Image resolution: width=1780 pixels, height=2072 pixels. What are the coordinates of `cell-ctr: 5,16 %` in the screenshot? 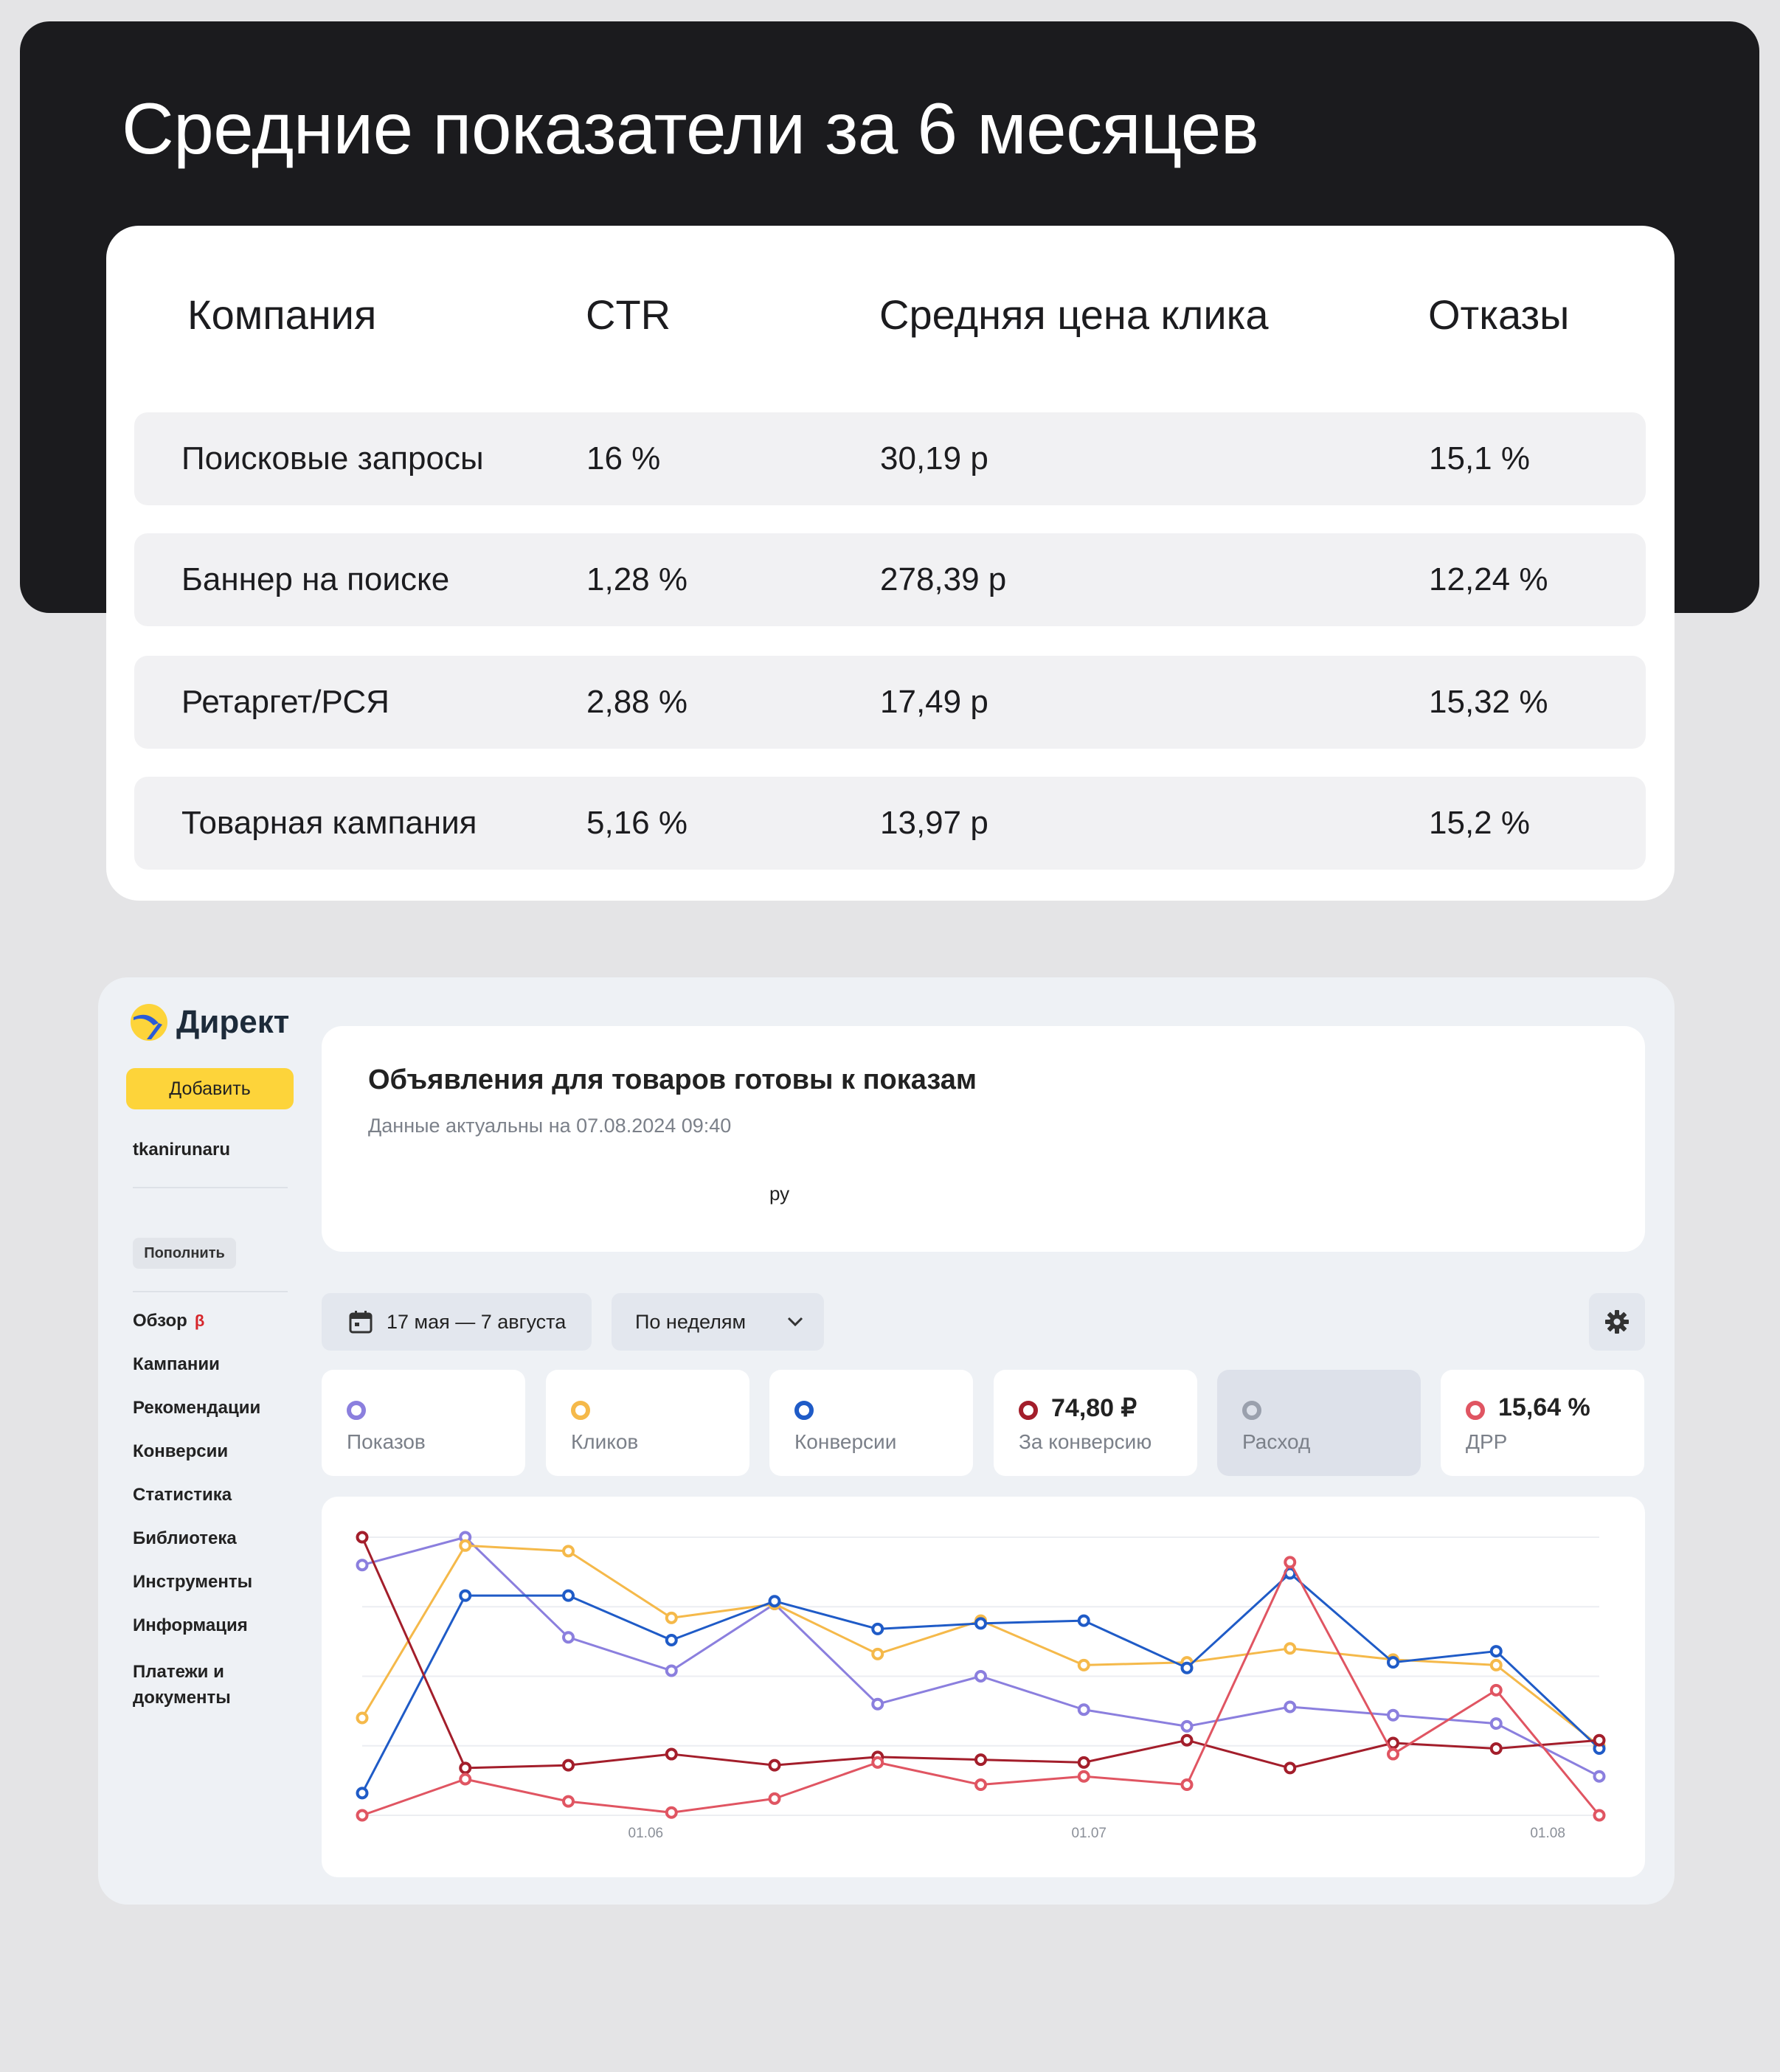 It's located at (637, 823).